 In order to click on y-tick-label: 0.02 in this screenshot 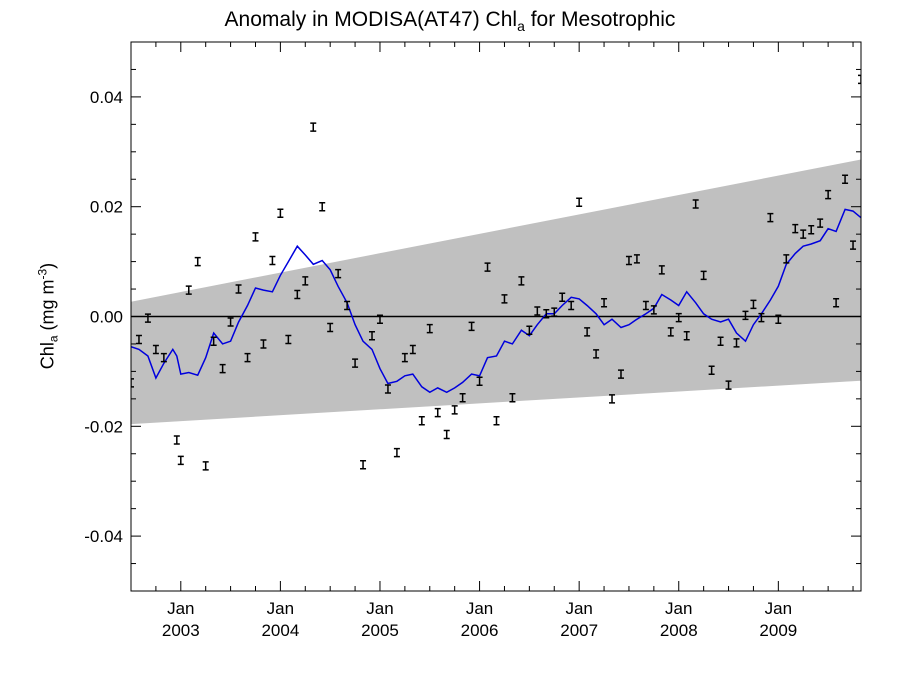, I will do `click(106, 207)`.